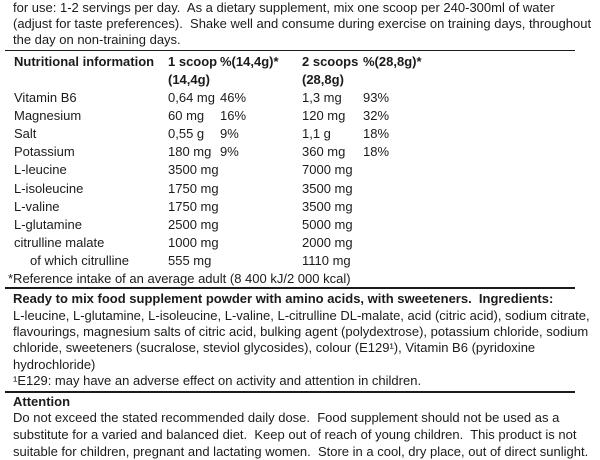  What do you see at coordinates (54, 364) in the screenshot?
I see `ingredients-line: hydrochloride)` at bounding box center [54, 364].